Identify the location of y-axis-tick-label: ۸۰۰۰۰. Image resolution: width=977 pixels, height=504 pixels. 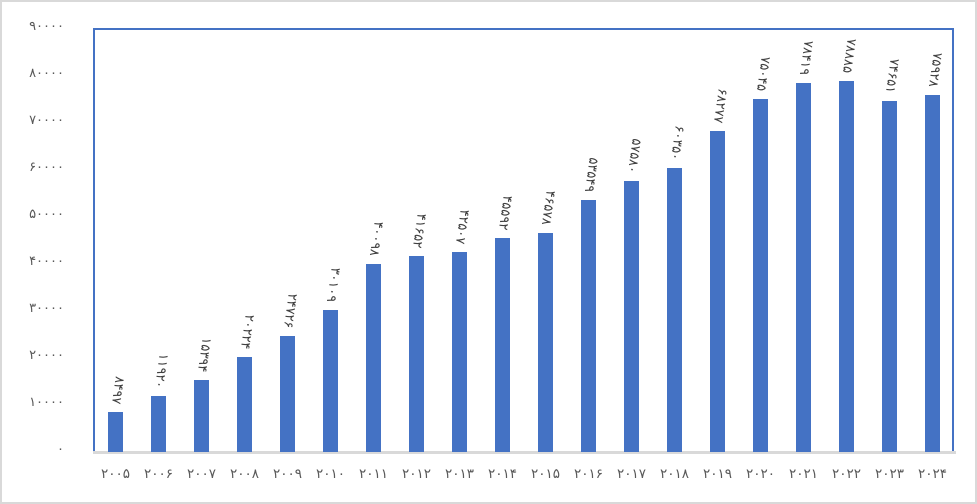
(46, 73).